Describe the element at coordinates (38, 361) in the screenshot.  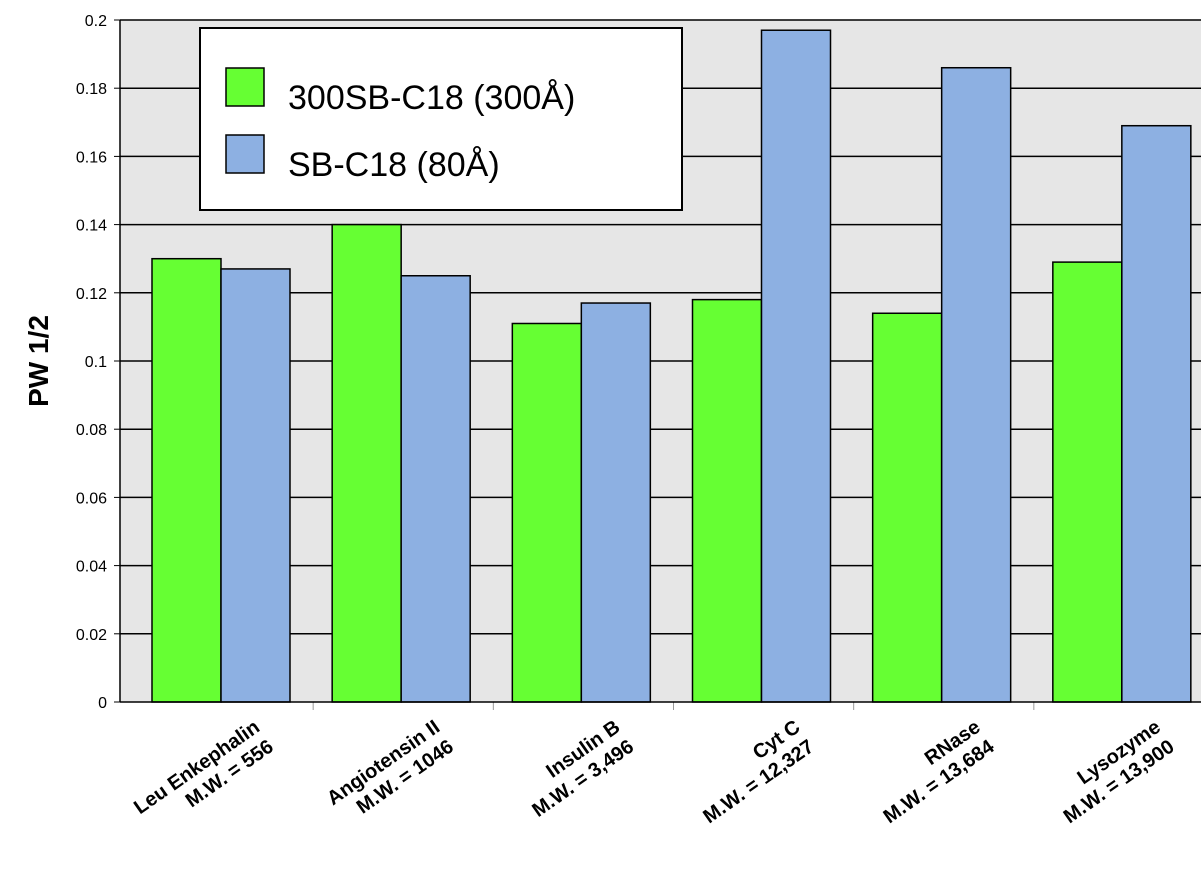
I see `y-axis-label: PW 1/2` at that location.